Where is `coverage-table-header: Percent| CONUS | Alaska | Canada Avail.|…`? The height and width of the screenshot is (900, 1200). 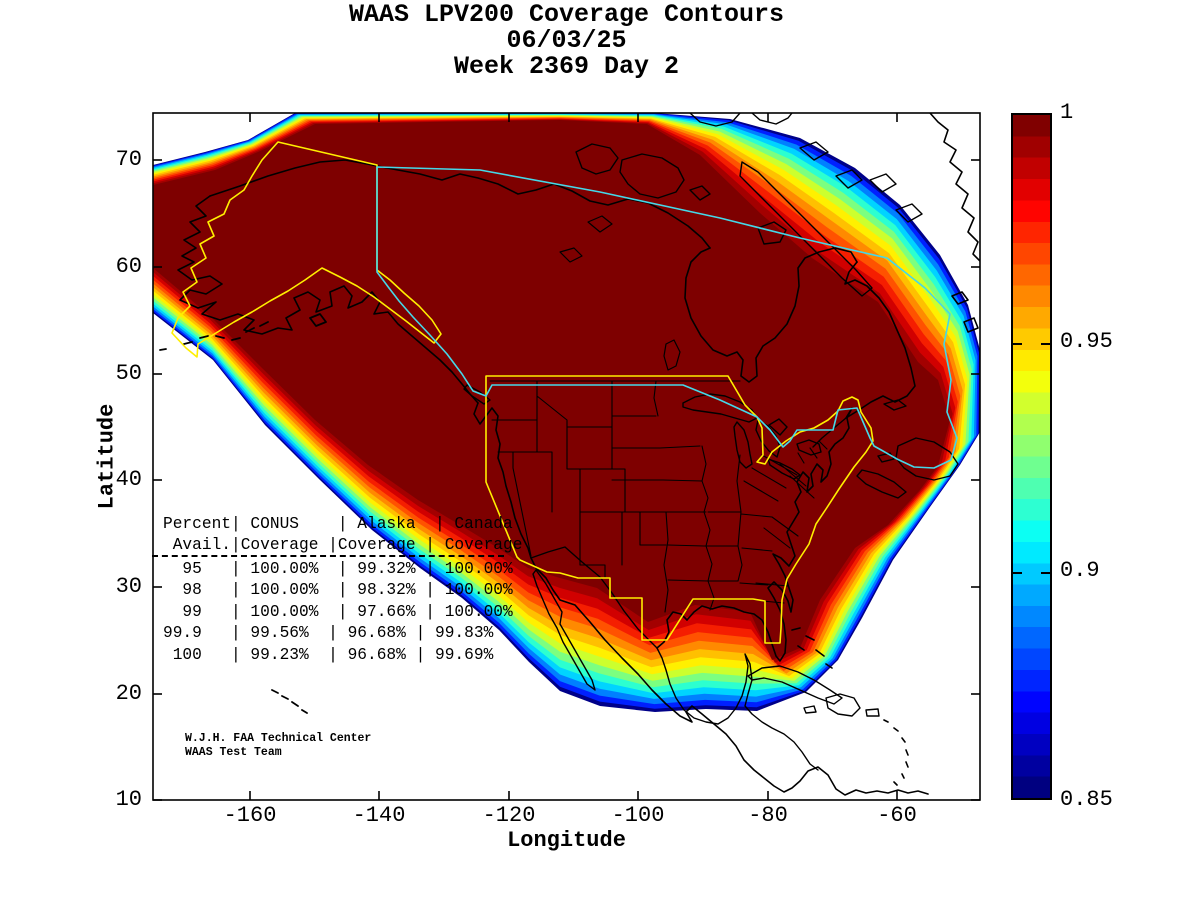 coverage-table-header: Percent| CONUS | Alaska | Canada Avail.|… is located at coordinates (343, 535).